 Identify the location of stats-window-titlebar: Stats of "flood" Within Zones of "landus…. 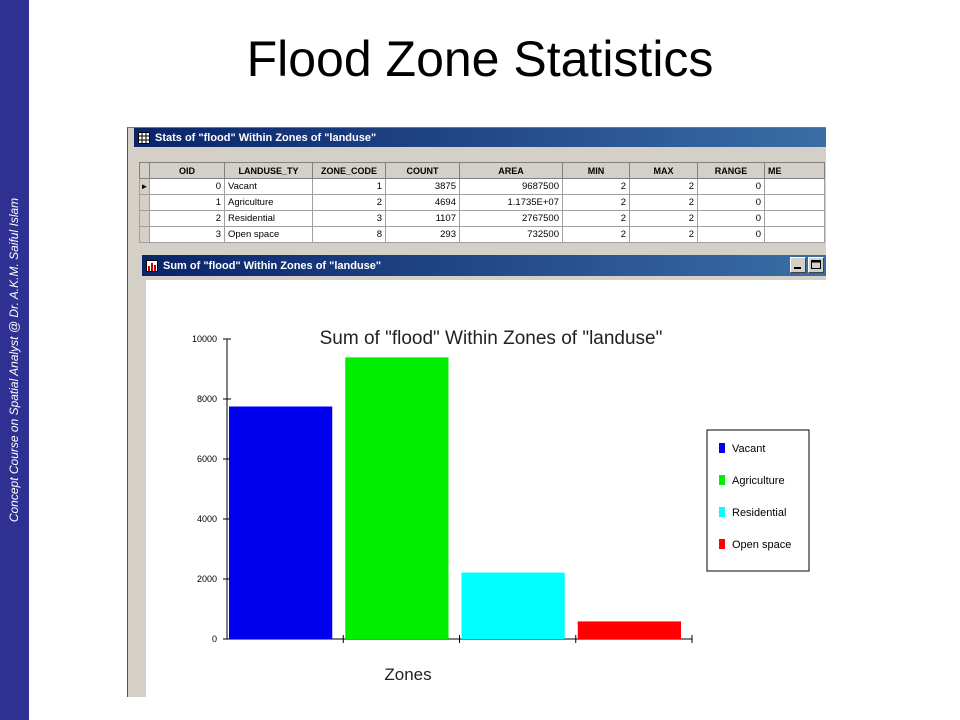
(480, 137).